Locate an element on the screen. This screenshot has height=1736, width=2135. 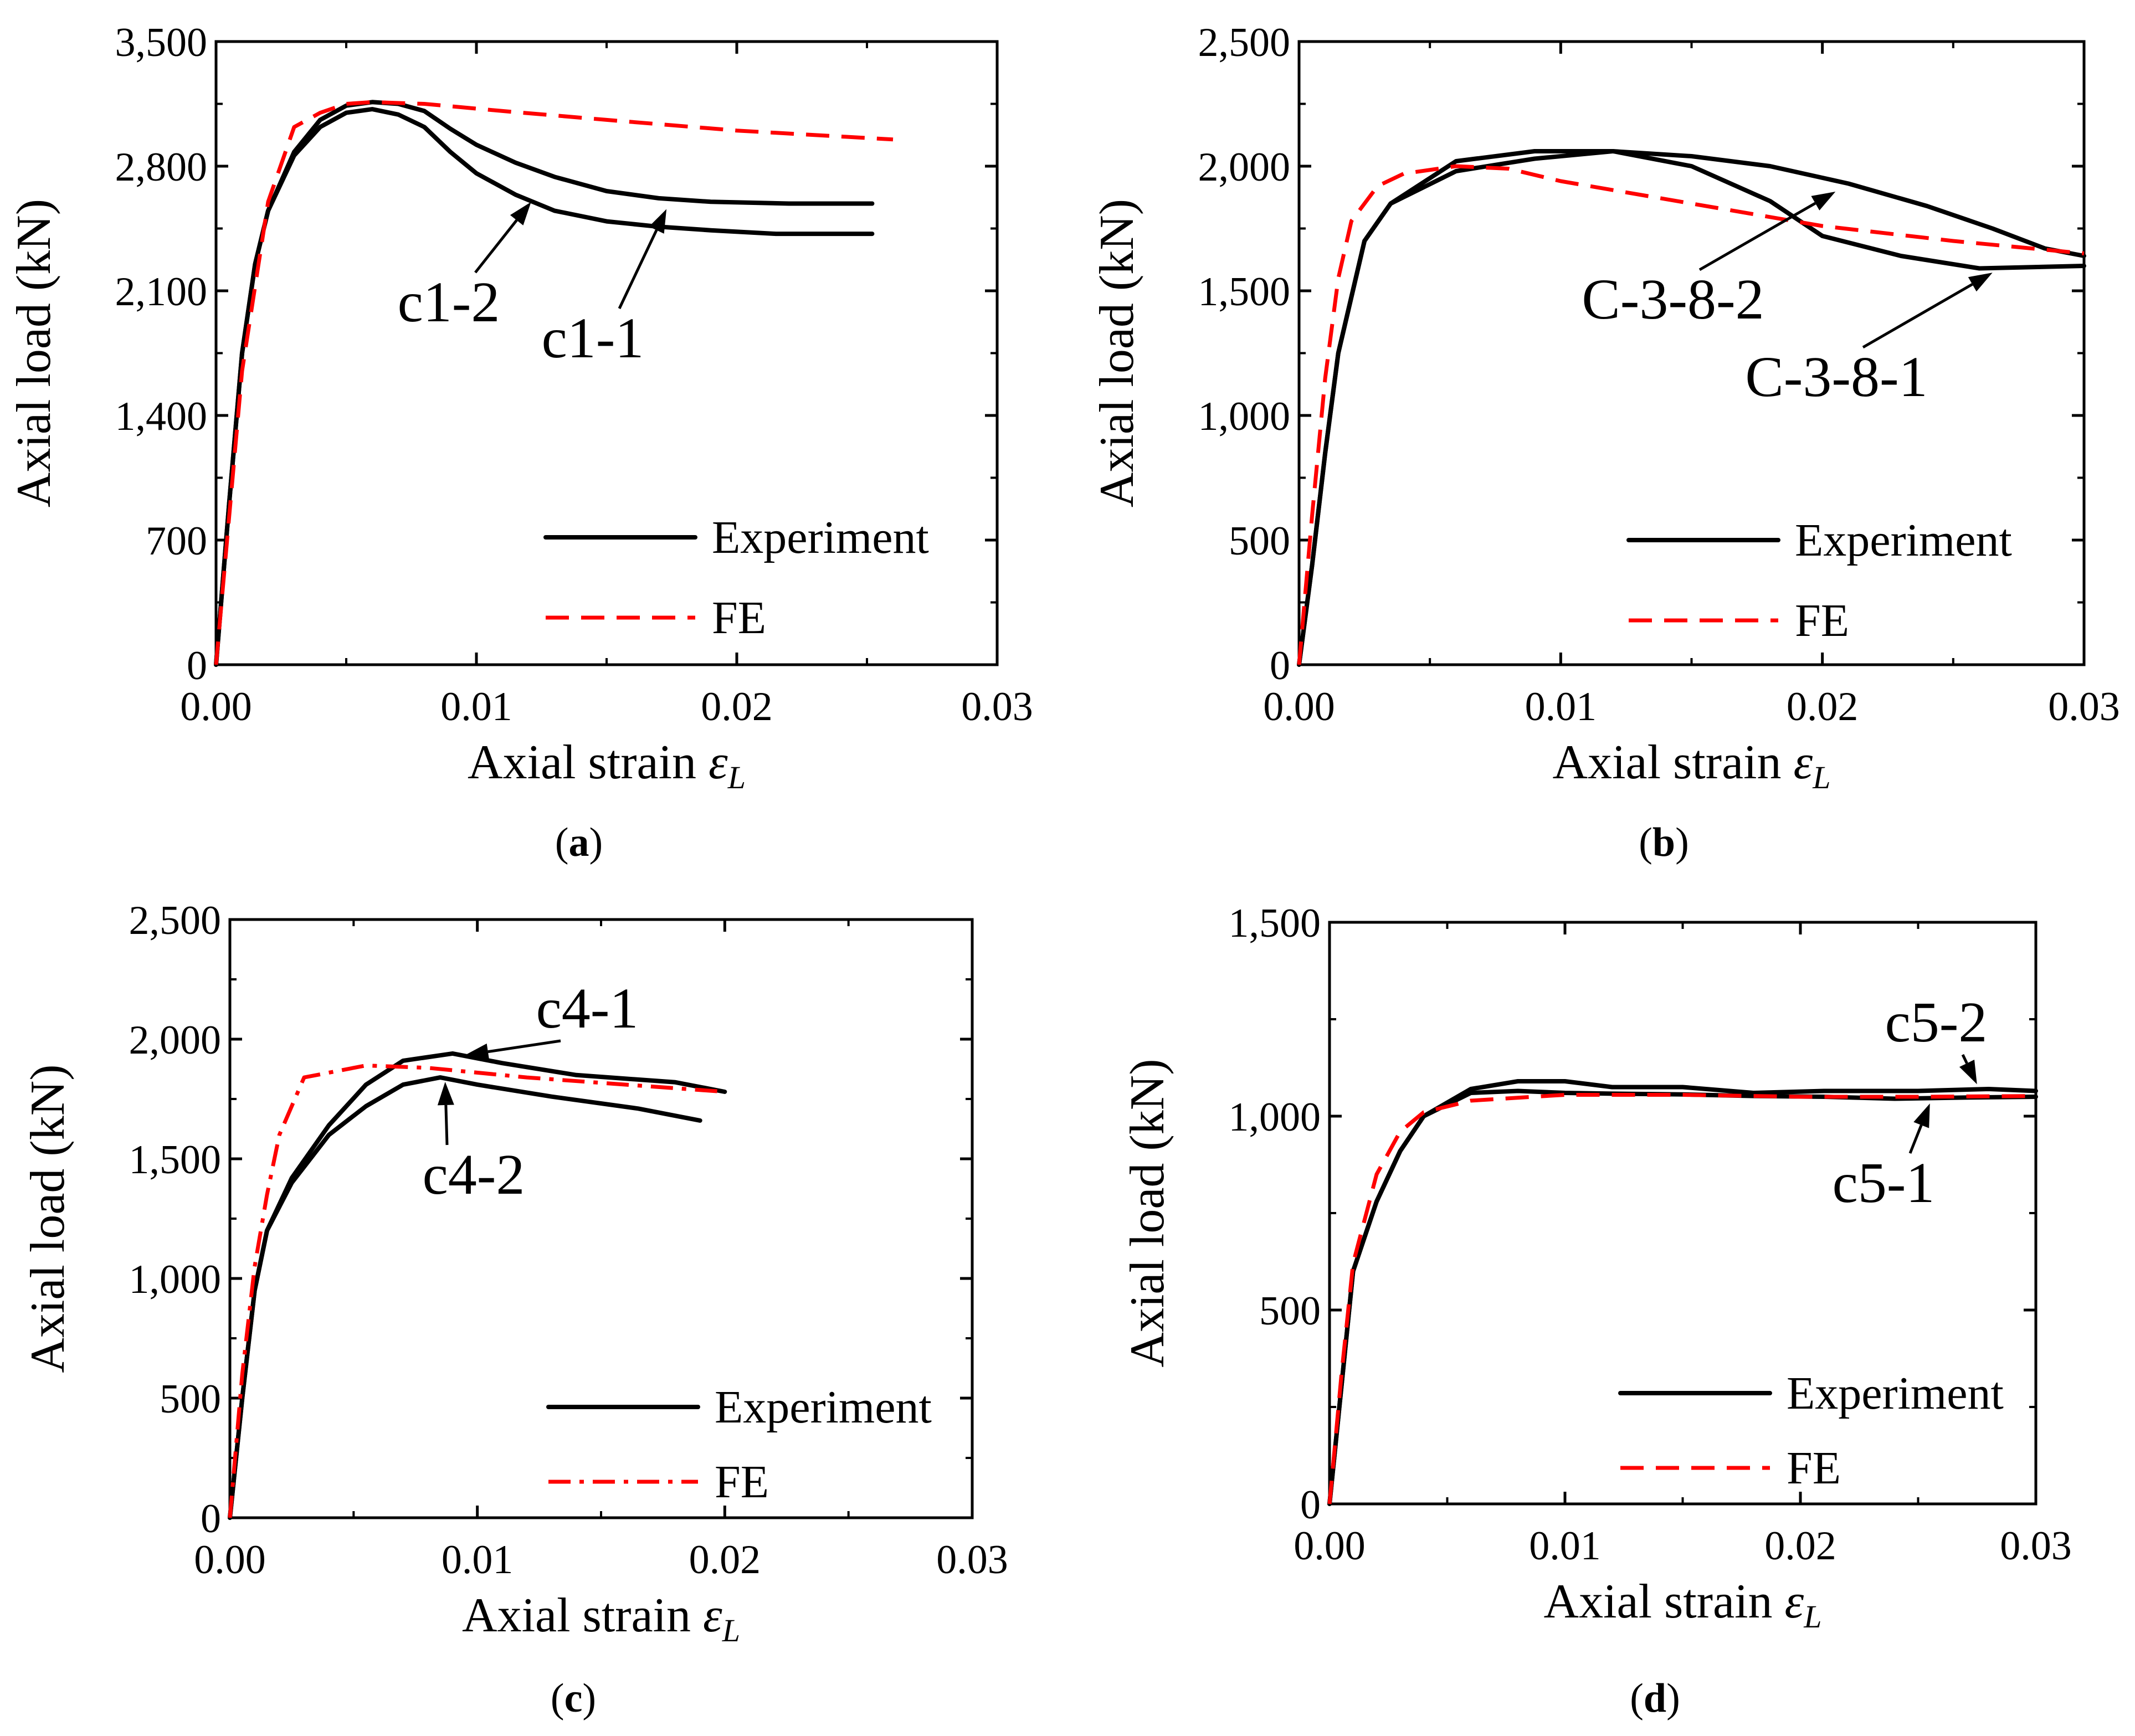
annotation-c1-1: c1-1 is located at coordinates (593, 338).